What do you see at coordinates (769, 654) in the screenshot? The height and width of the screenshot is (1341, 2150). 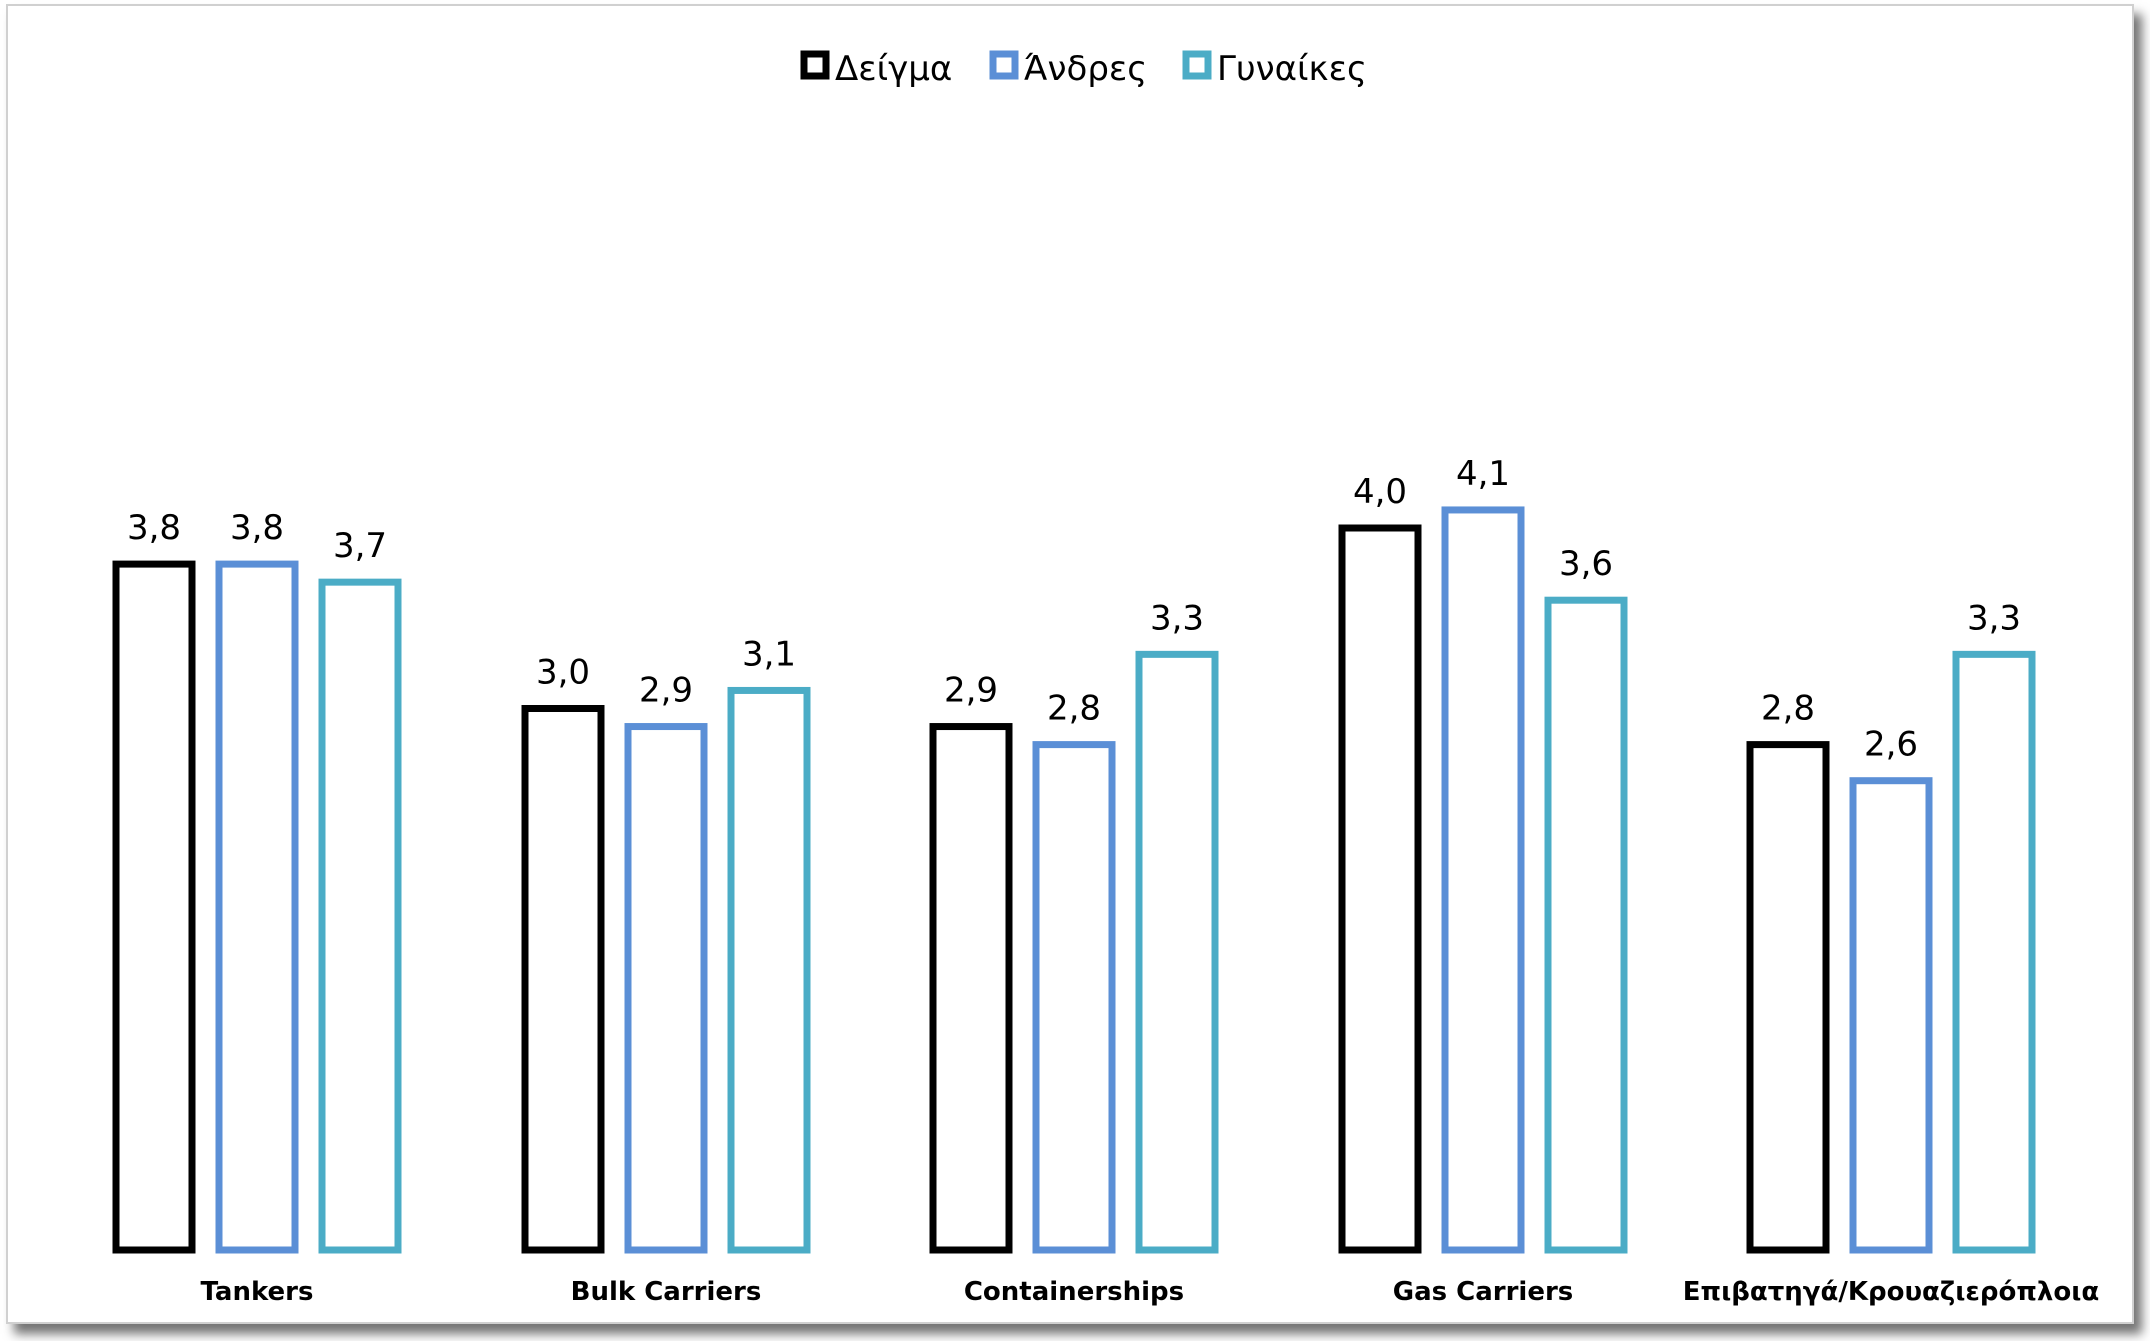 I see `value-label-1-2: 3,1` at bounding box center [769, 654].